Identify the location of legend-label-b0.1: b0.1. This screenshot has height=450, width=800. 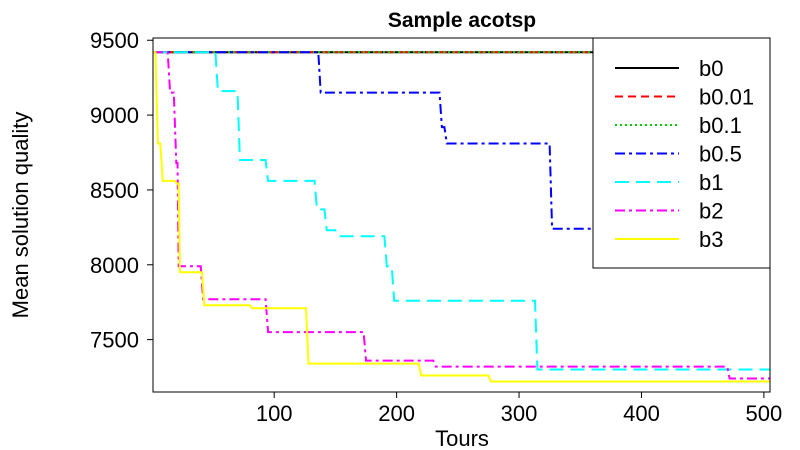
(720, 125).